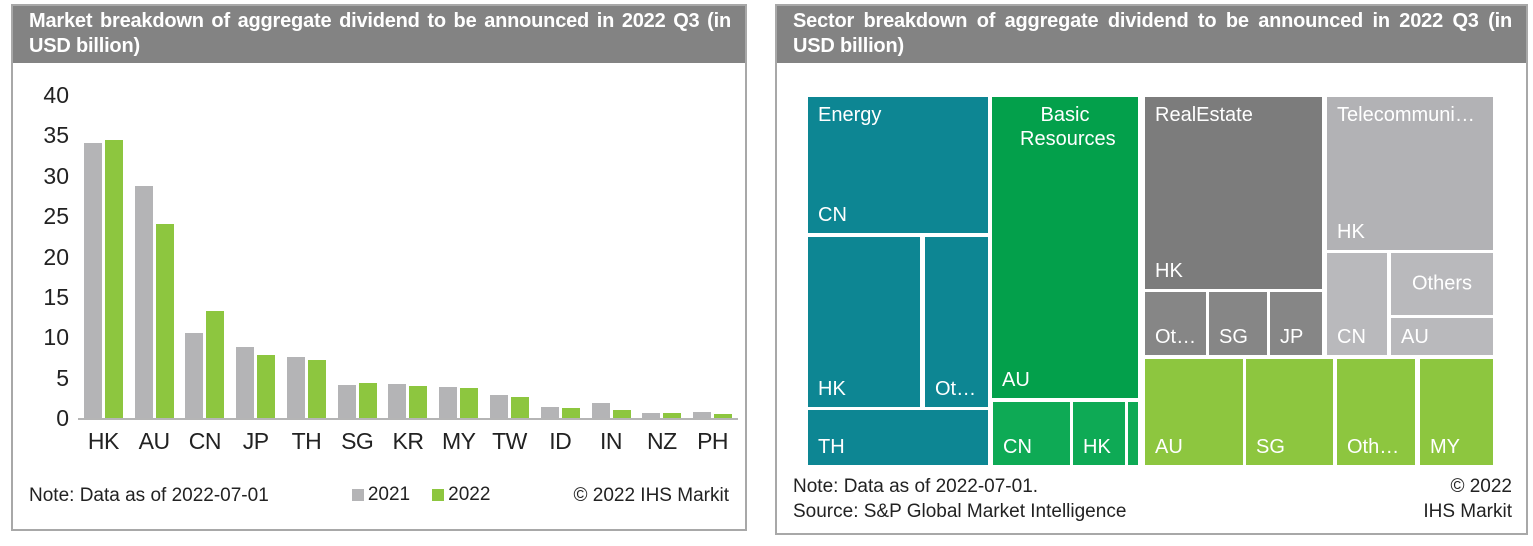 This screenshot has height=546, width=1533. Describe the element at coordinates (651, 495) in the screenshot. I see `copyright-text: © 2022 IHS Markit` at that location.